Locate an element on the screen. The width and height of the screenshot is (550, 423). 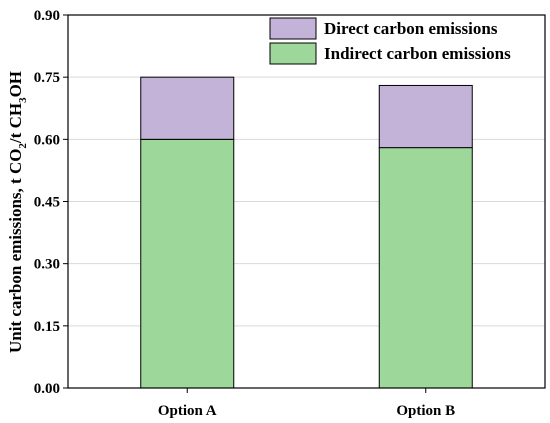
legend-swatch-indirect is located at coordinates (293, 53).